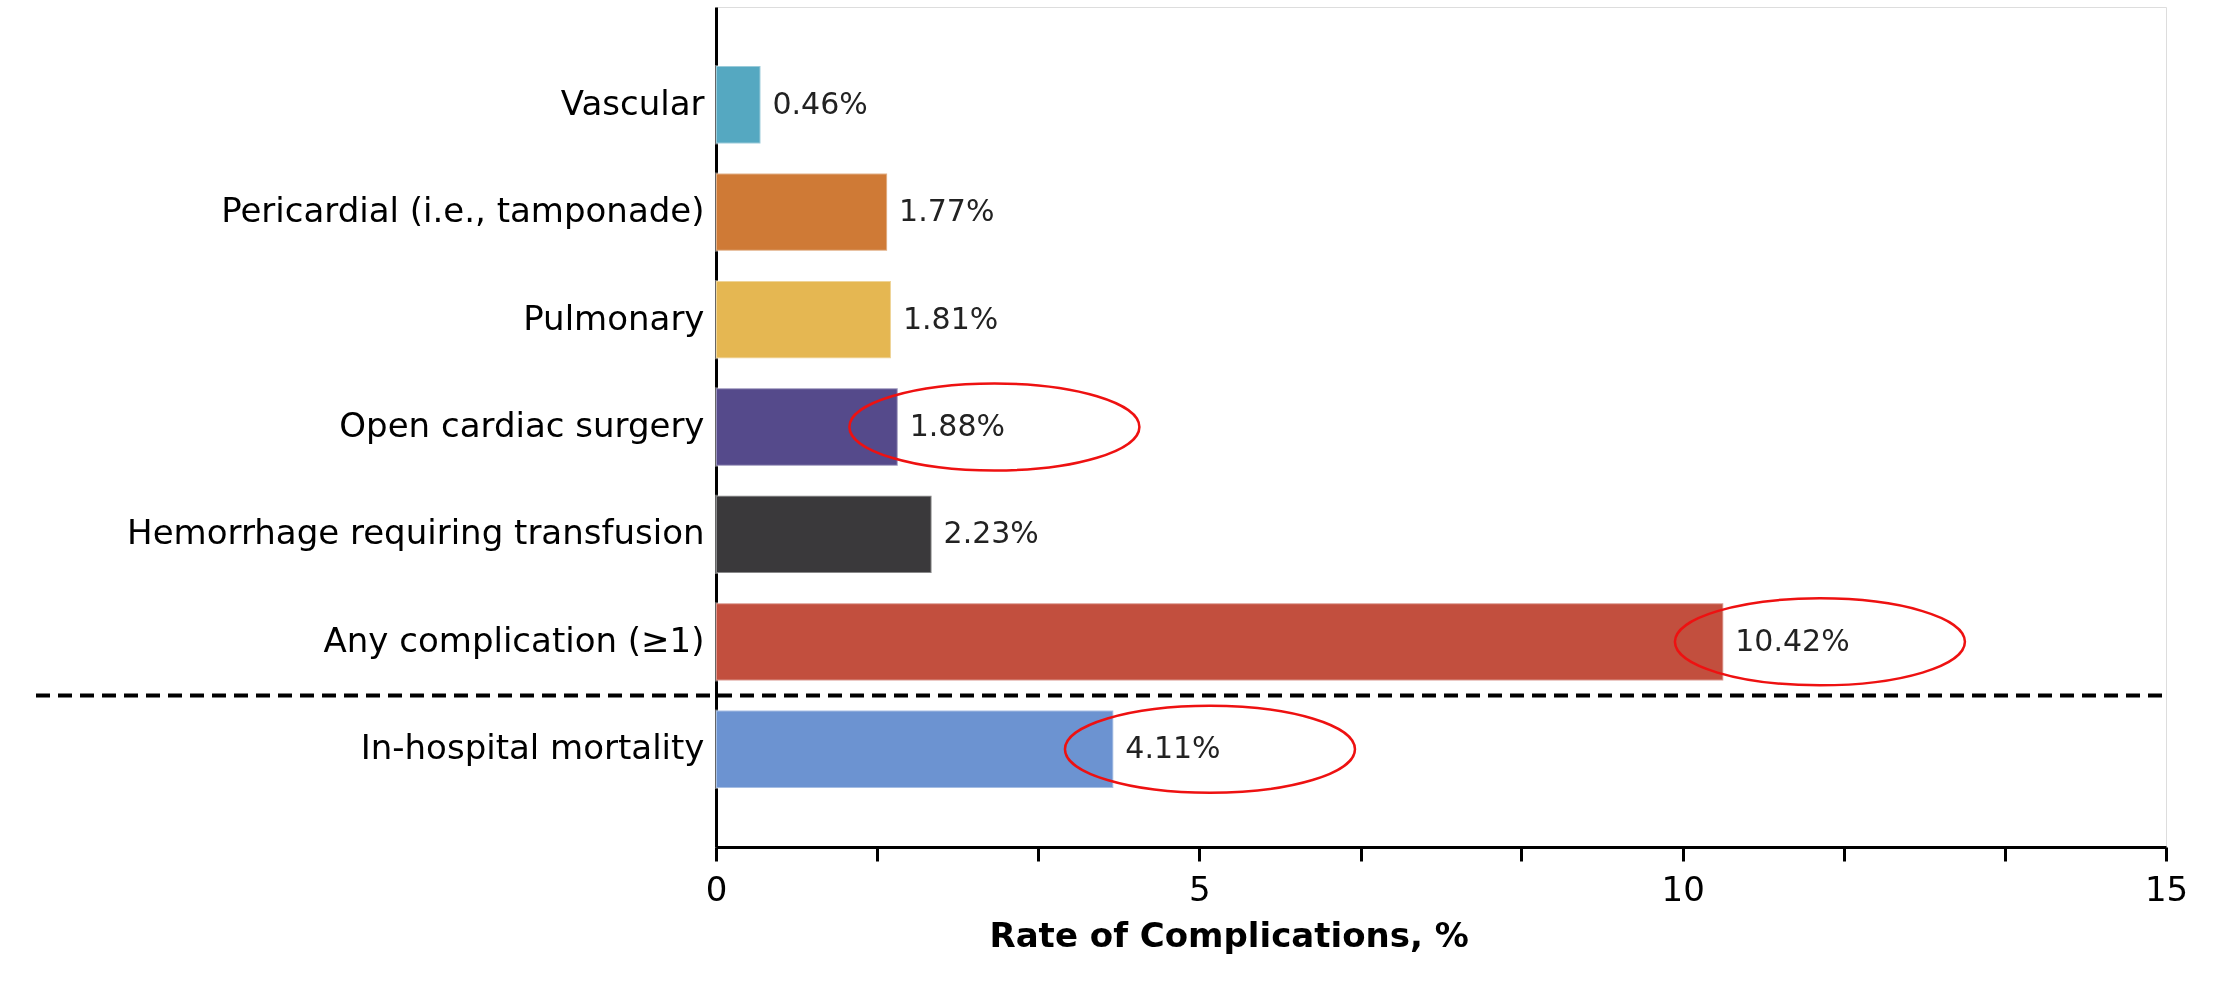 The width and height of the screenshot is (2215, 989). Describe the element at coordinates (716, 888) in the screenshot. I see `x-tick-label: 0` at that location.